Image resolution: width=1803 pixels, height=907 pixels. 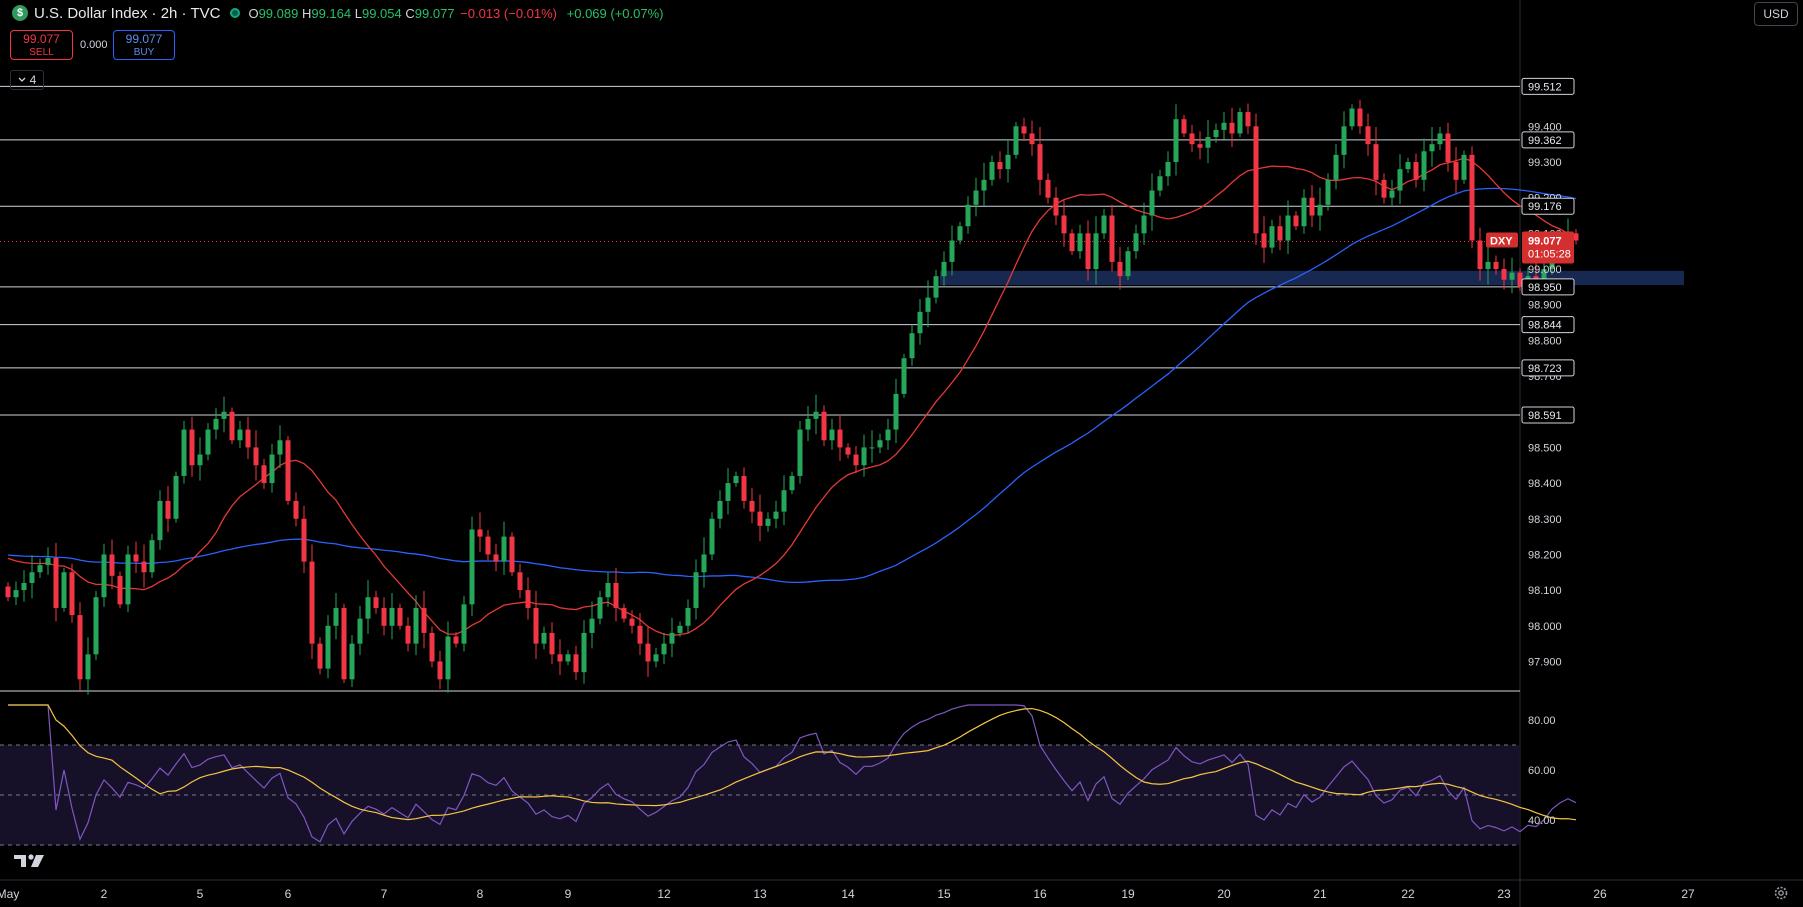 I want to click on price-tick-label: 97.900, so click(x=1545, y=662).